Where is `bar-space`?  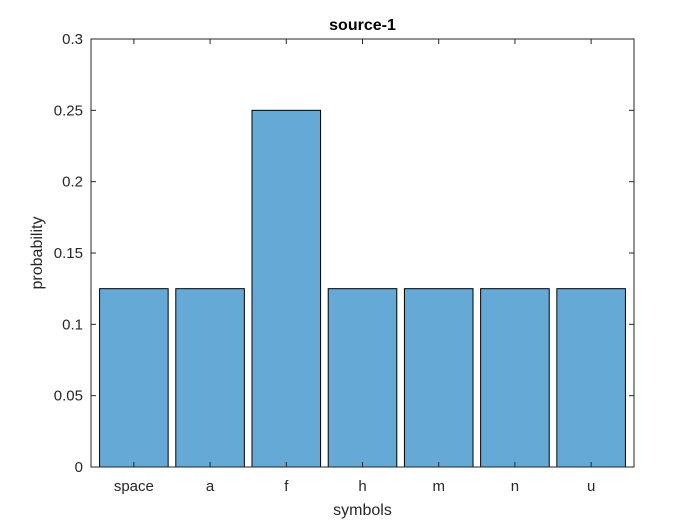 bar-space is located at coordinates (134, 378).